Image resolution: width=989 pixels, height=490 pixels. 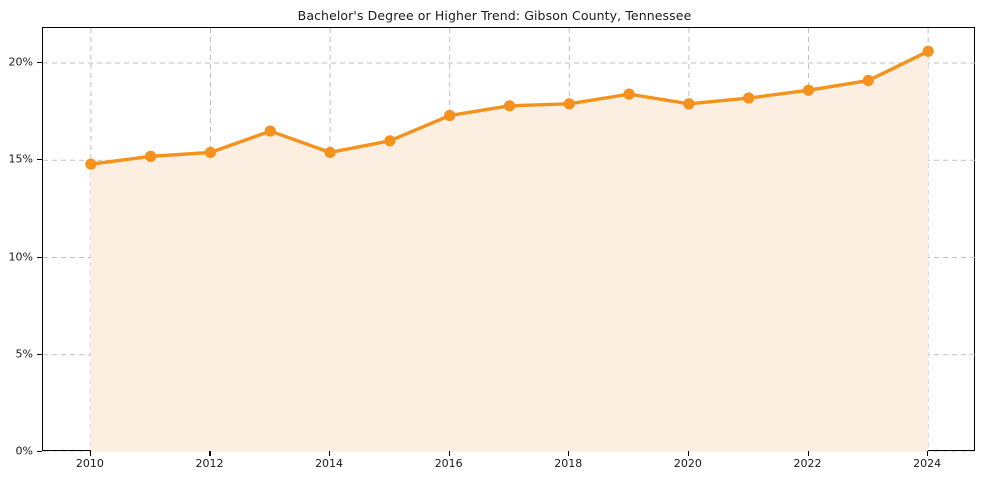 I want to click on data-point-marker: 2024: 20.6%, so click(x=928, y=51).